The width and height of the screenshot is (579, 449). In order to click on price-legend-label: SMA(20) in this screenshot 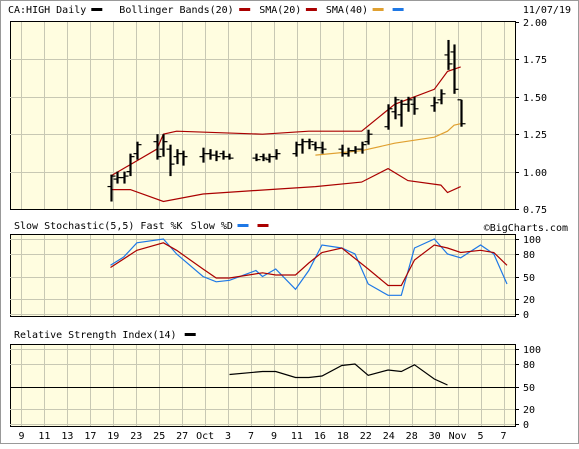, I will do `click(280, 10)`.